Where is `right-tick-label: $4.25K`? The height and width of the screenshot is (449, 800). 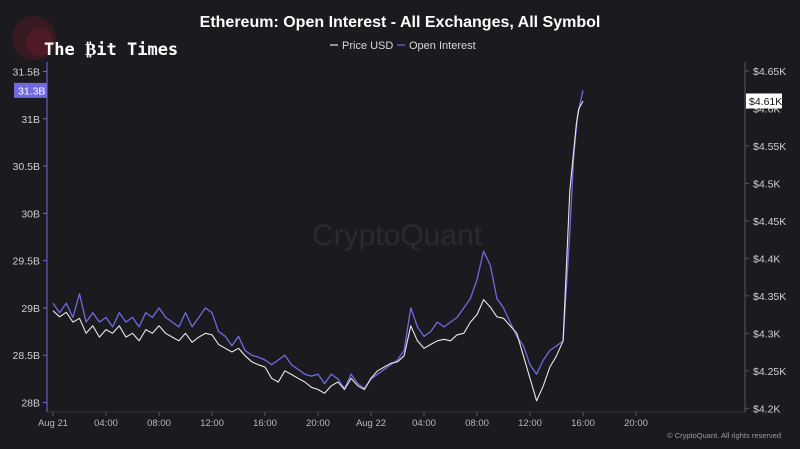
right-tick-label: $4.25K is located at coordinates (769, 372).